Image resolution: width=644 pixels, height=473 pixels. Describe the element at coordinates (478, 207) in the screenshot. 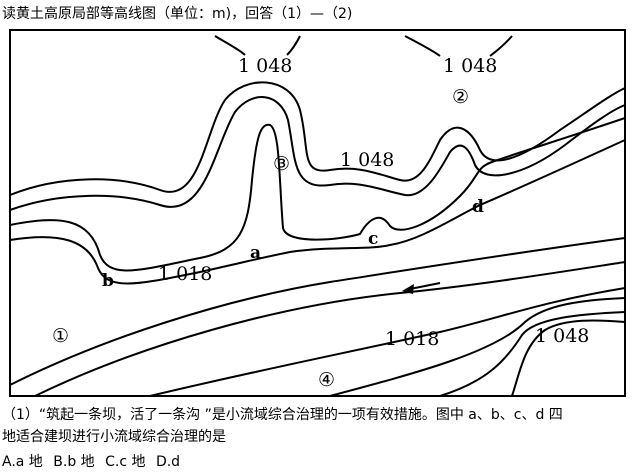

I see `point-d: d` at that location.